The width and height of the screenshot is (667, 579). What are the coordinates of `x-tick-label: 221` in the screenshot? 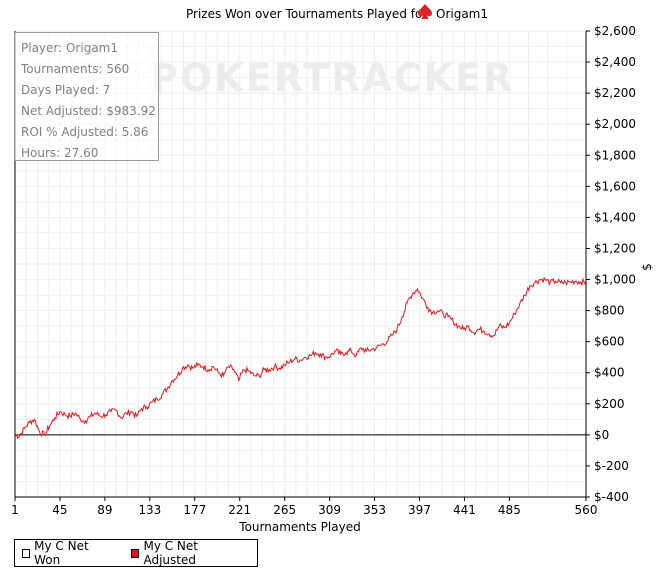 It's located at (239, 510).